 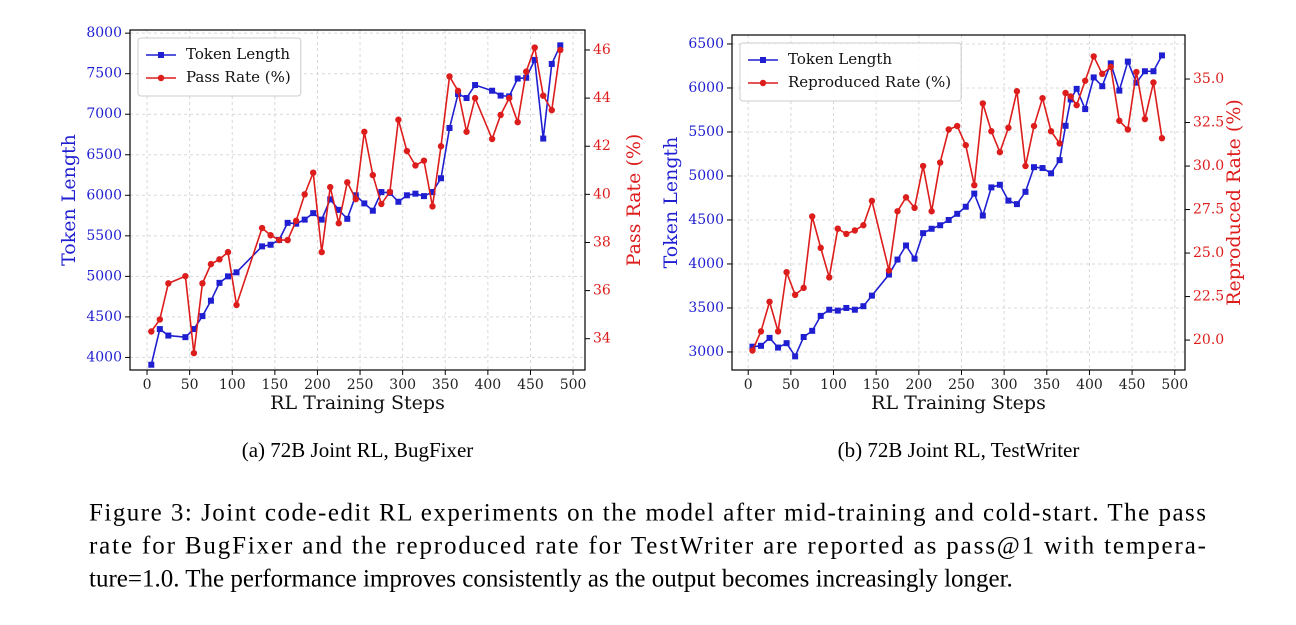 I want to click on y-tick-label: 7000, so click(x=104, y=114).